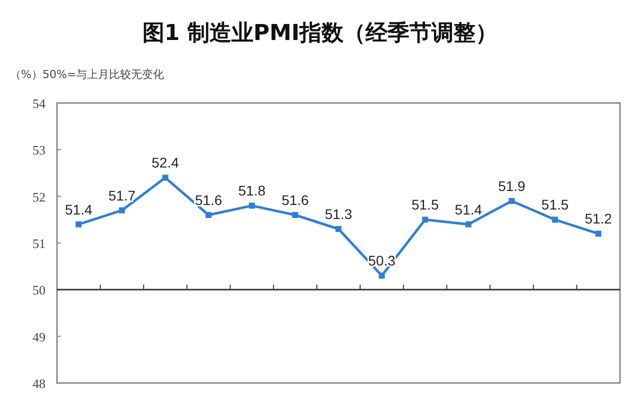  Describe the element at coordinates (166, 162) in the screenshot. I see `data-label: 52.4` at that location.